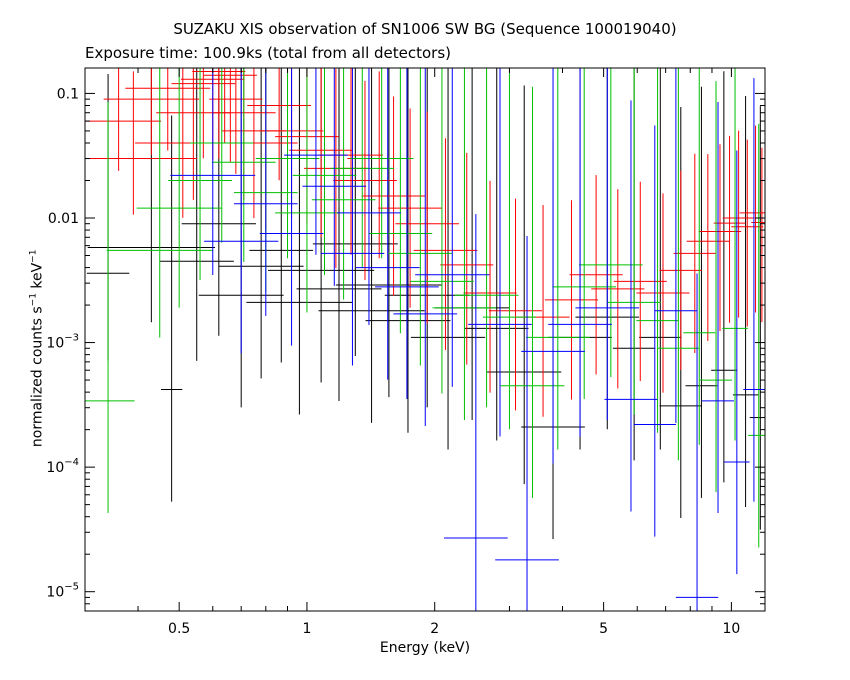  Describe the element at coordinates (33, 300) in the screenshot. I see `y-axis-label-exp1: −1` at that location.